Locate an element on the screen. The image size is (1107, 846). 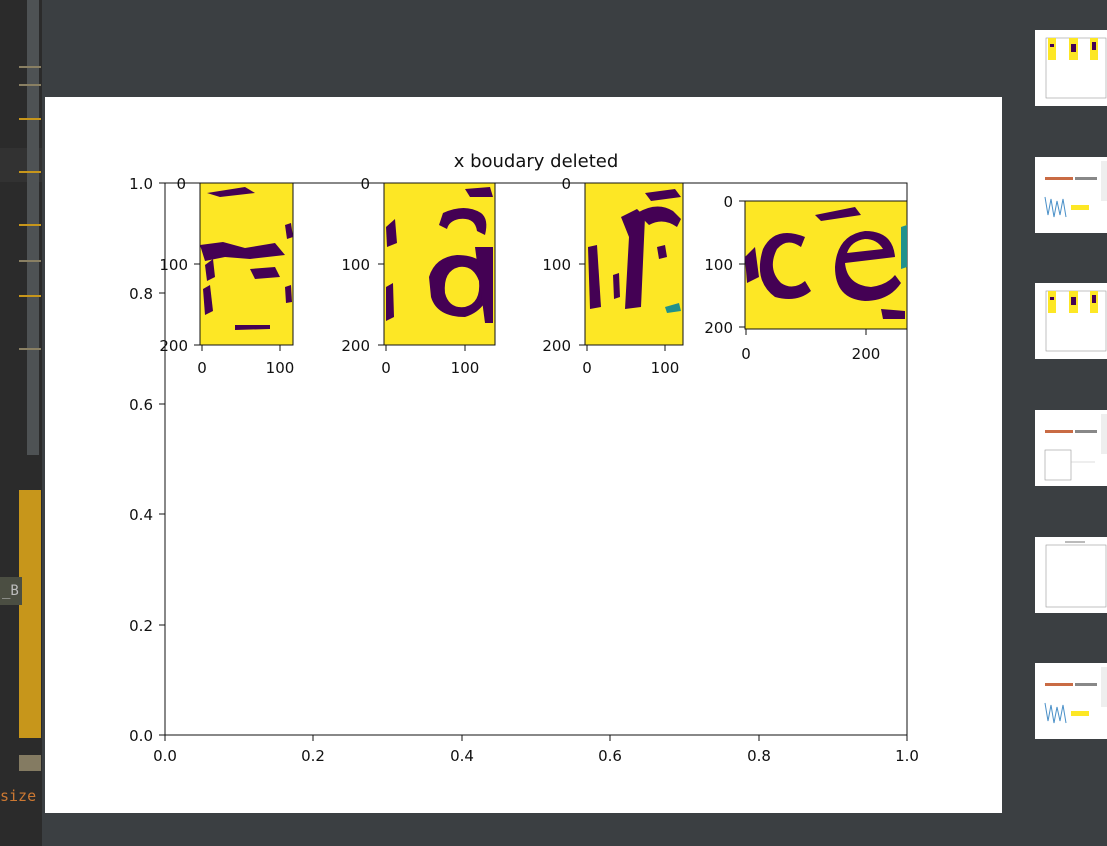
main-x-axis: 0.0 0.2 0.4 0.6 0.8 1.0 is located at coordinates (536, 750).